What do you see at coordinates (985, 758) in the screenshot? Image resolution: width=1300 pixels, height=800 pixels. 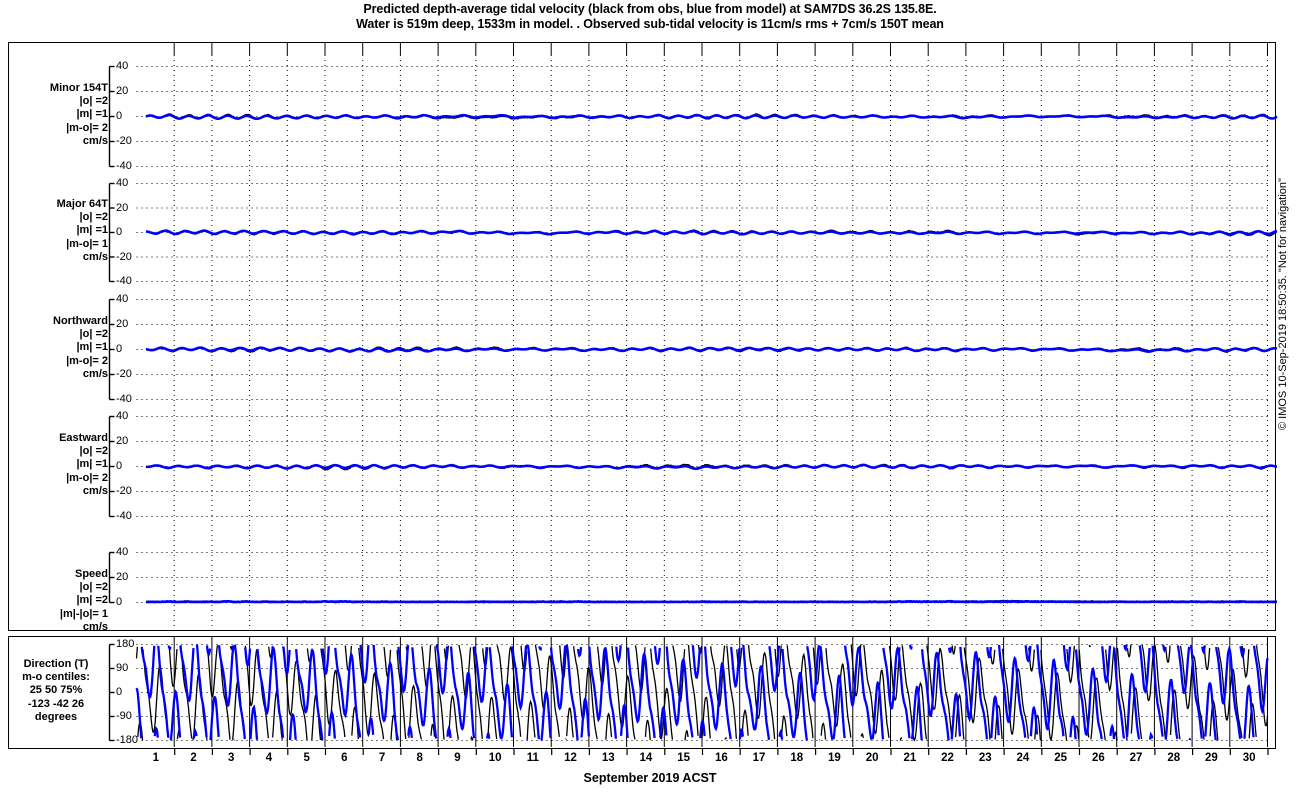 I see `xtick-label-23: 23` at bounding box center [985, 758].